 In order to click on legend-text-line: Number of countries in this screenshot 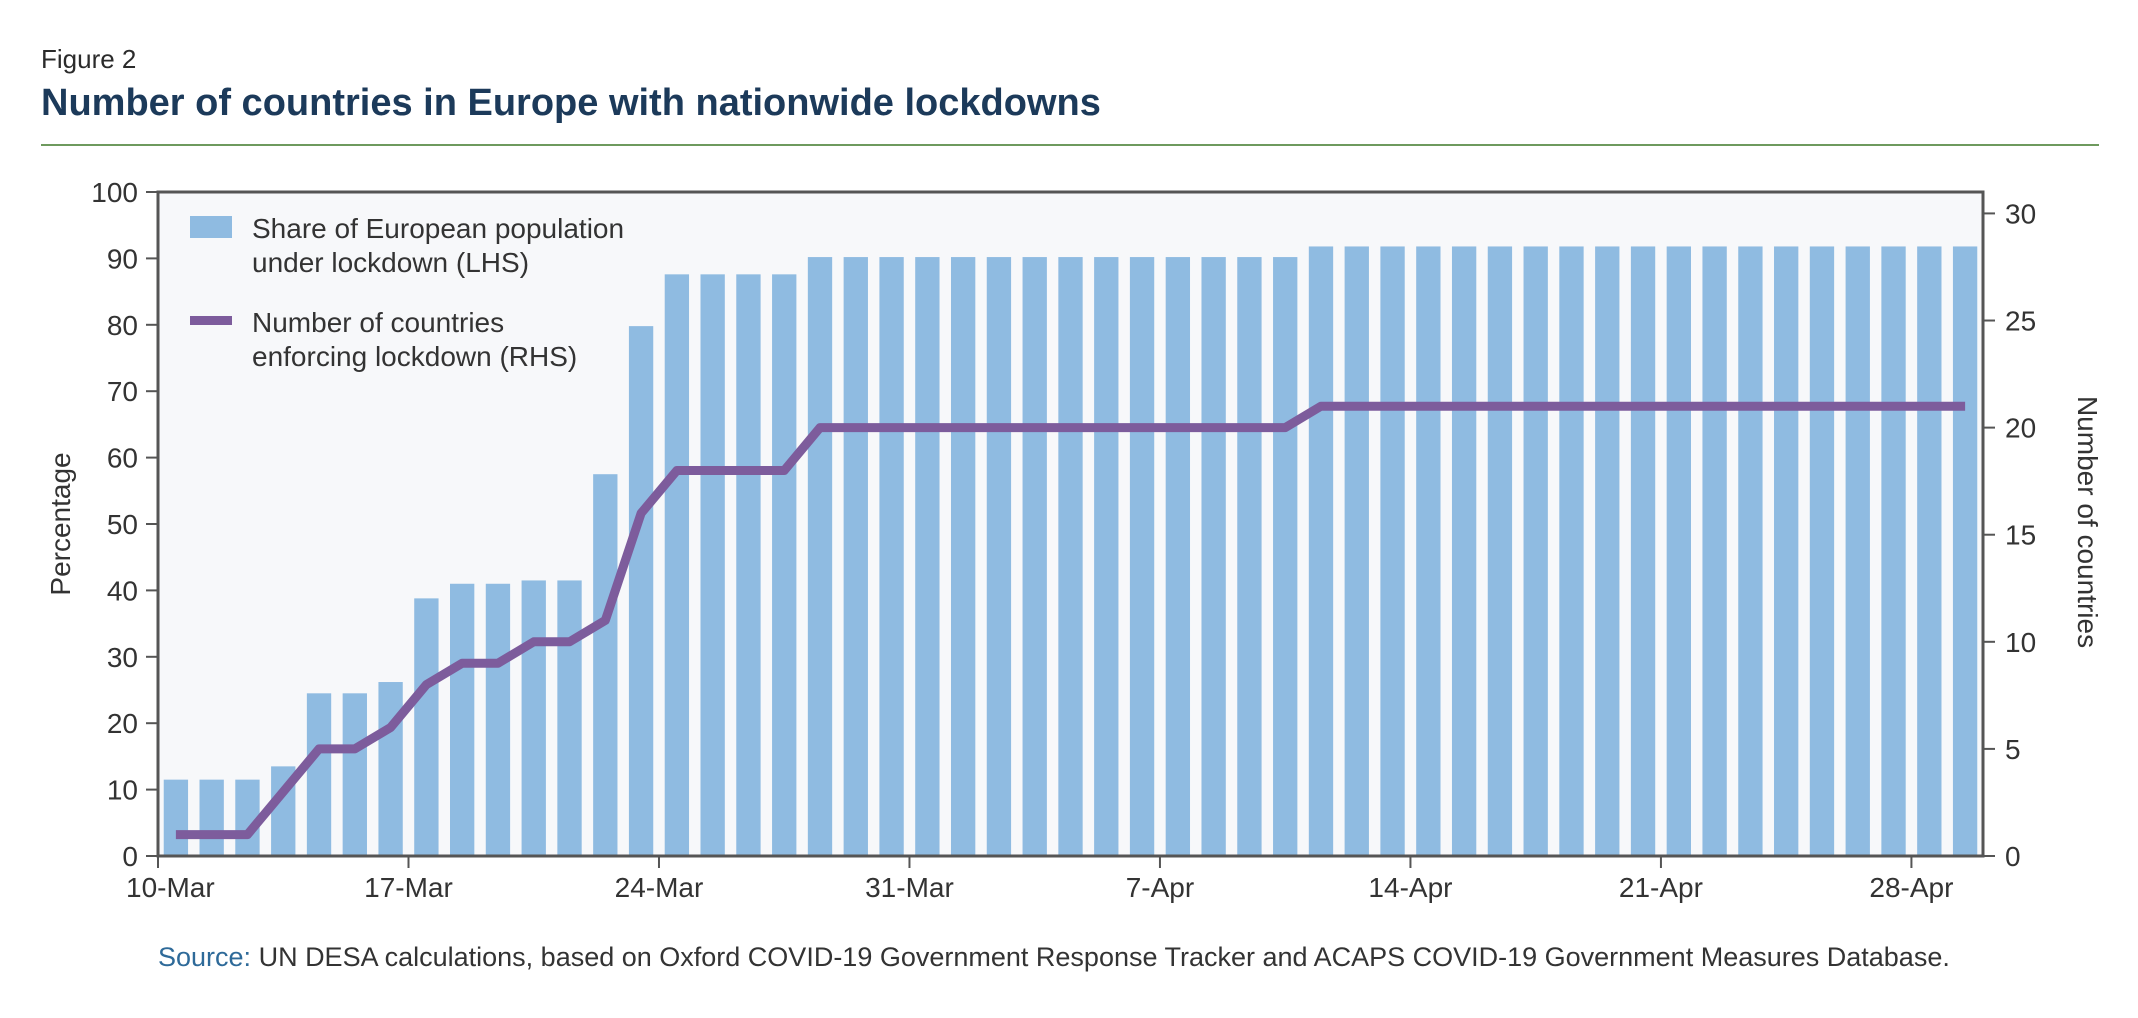, I will do `click(378, 322)`.